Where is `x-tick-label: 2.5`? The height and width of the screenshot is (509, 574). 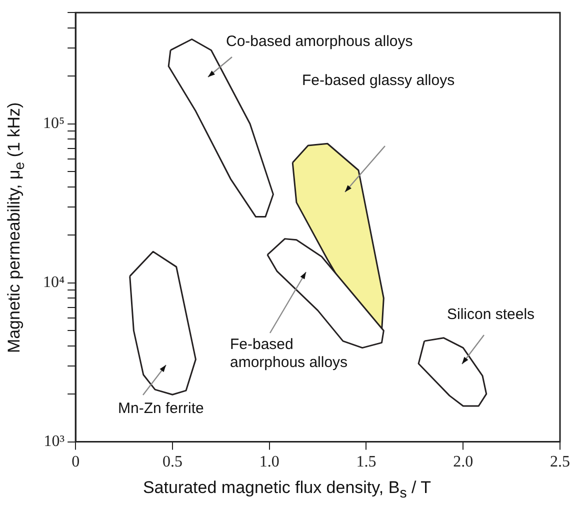
x-tick-label: 2.5 is located at coordinates (560, 462).